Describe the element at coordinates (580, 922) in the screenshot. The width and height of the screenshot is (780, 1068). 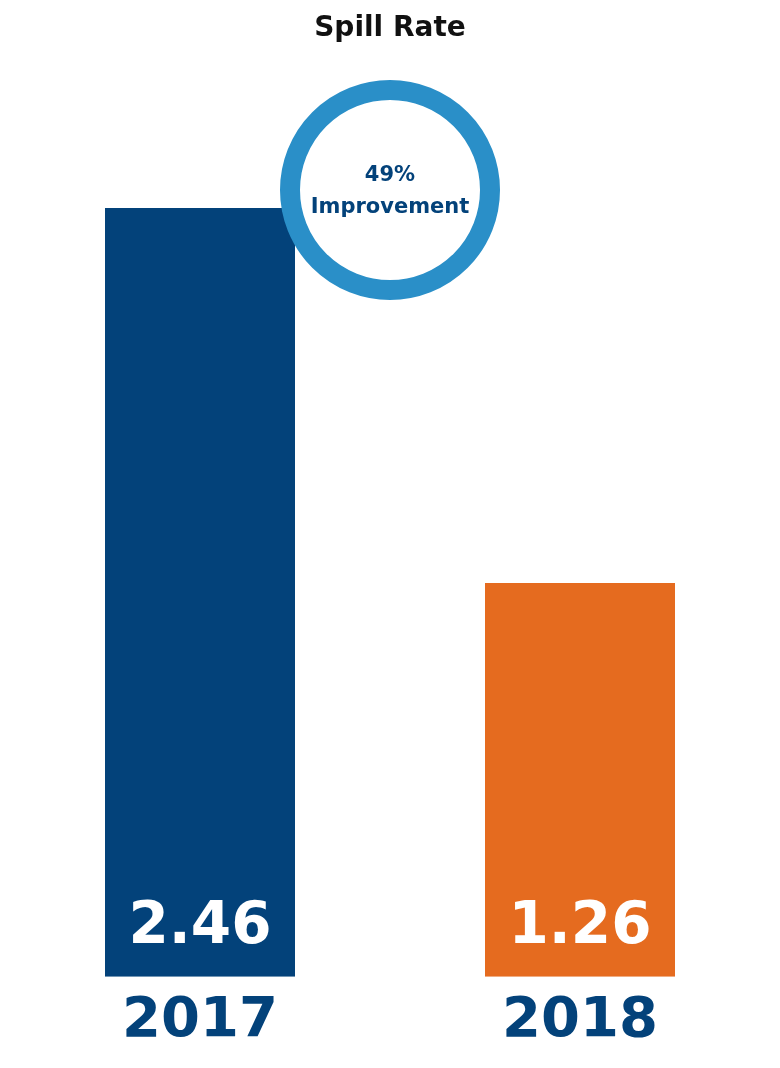
I see `data-label: 1.26` at that location.